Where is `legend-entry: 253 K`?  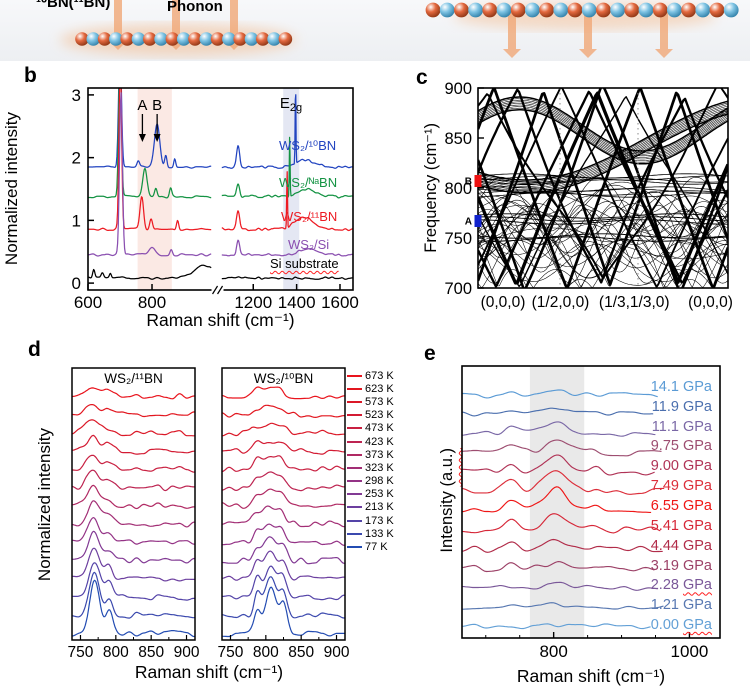 legend-entry: 253 K is located at coordinates (370, 494).